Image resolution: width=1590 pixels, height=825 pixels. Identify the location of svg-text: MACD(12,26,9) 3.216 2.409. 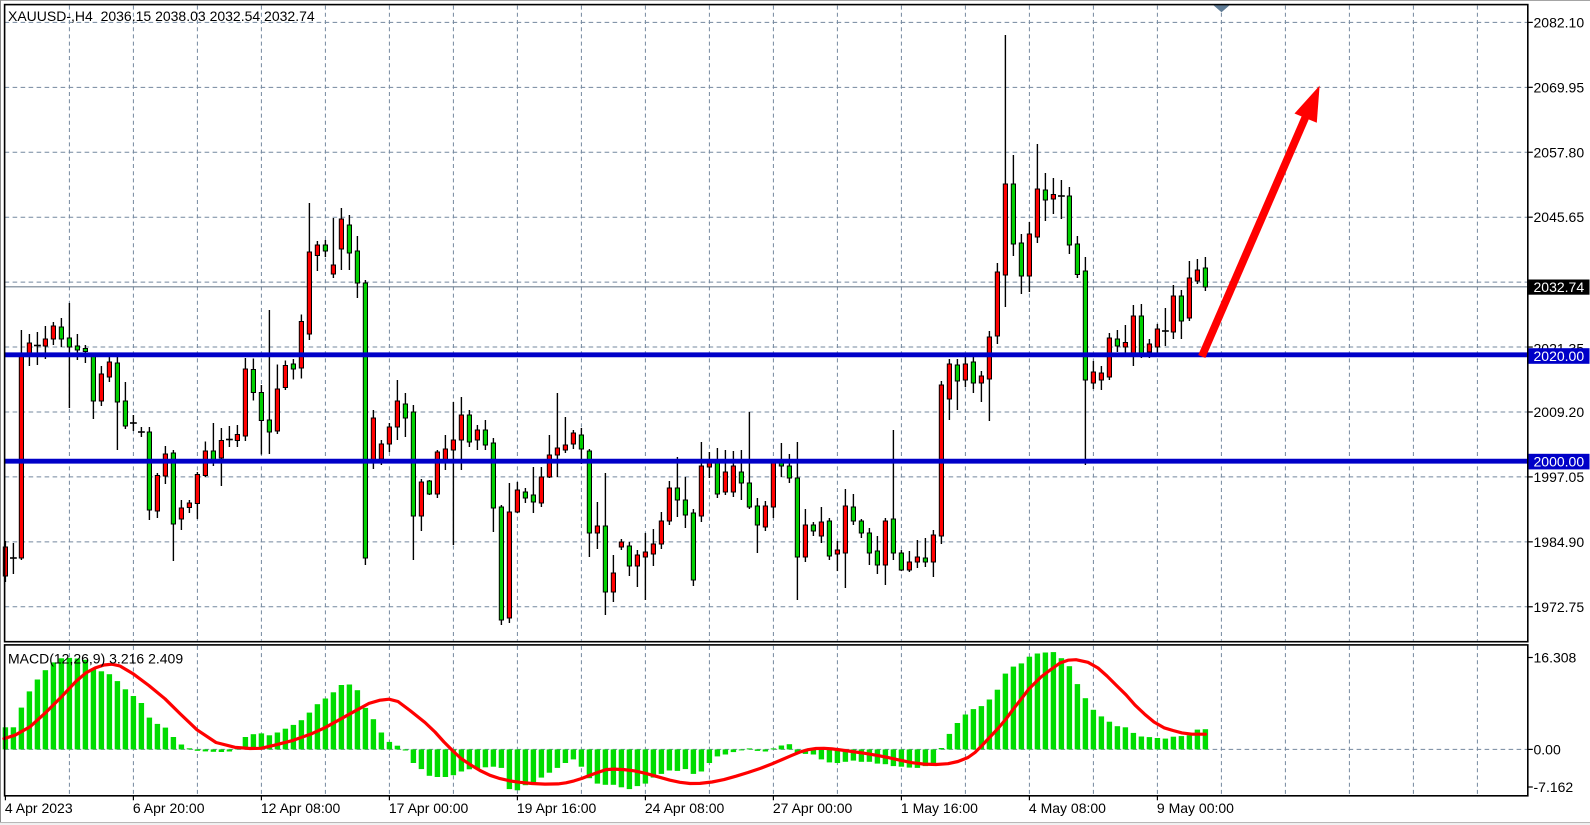
(95, 659).